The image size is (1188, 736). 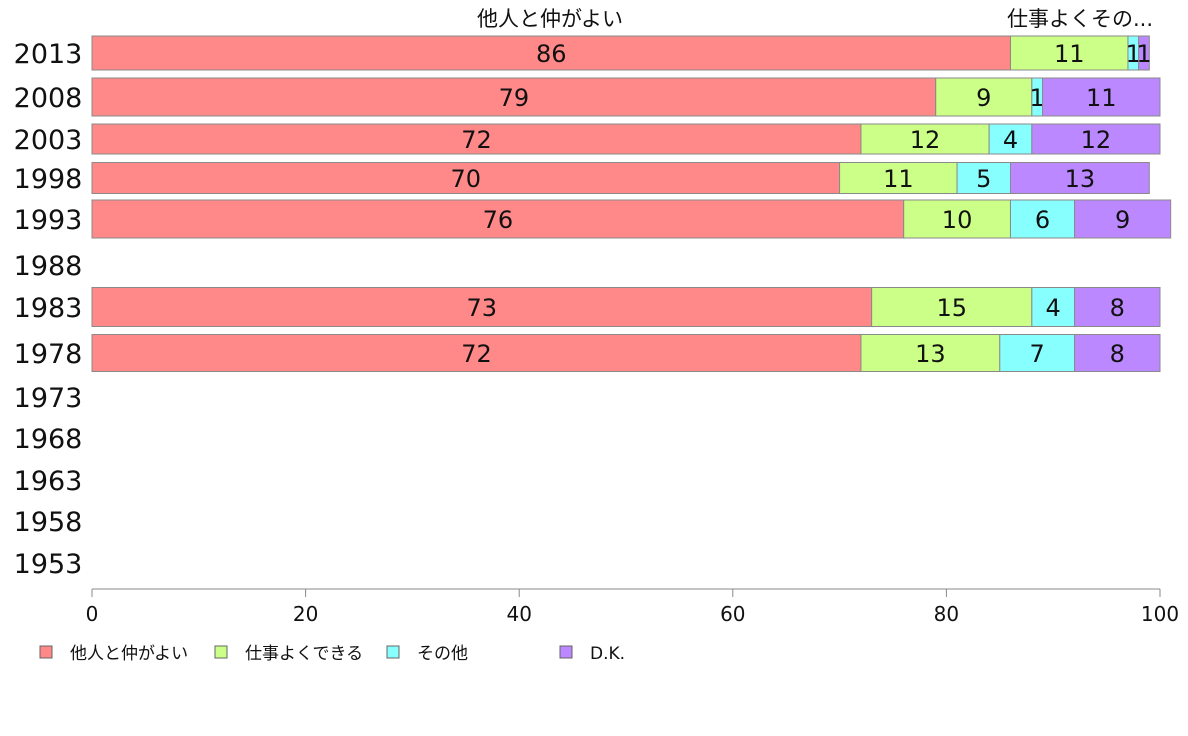 What do you see at coordinates (476, 140) in the screenshot?
I see `bar-label-2003-series-0: 72` at bounding box center [476, 140].